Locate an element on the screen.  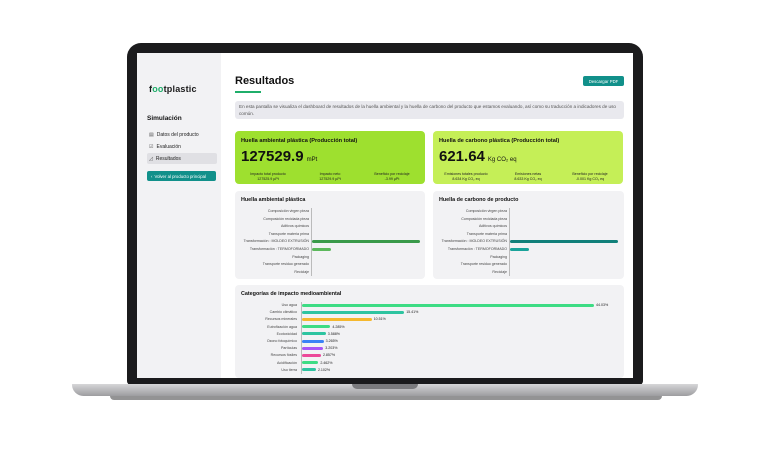
sidebar-item-datos-producto: ▤ Datos del producto is located at coordinates (182, 134).